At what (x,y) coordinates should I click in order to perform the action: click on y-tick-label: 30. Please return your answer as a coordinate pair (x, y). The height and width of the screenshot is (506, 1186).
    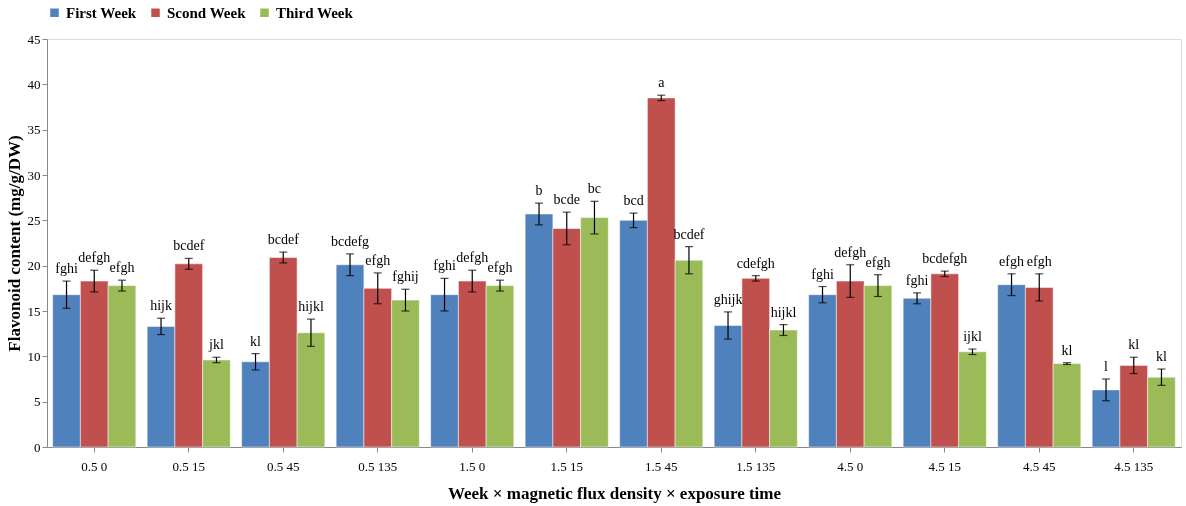
    Looking at the image, I should click on (34, 175).